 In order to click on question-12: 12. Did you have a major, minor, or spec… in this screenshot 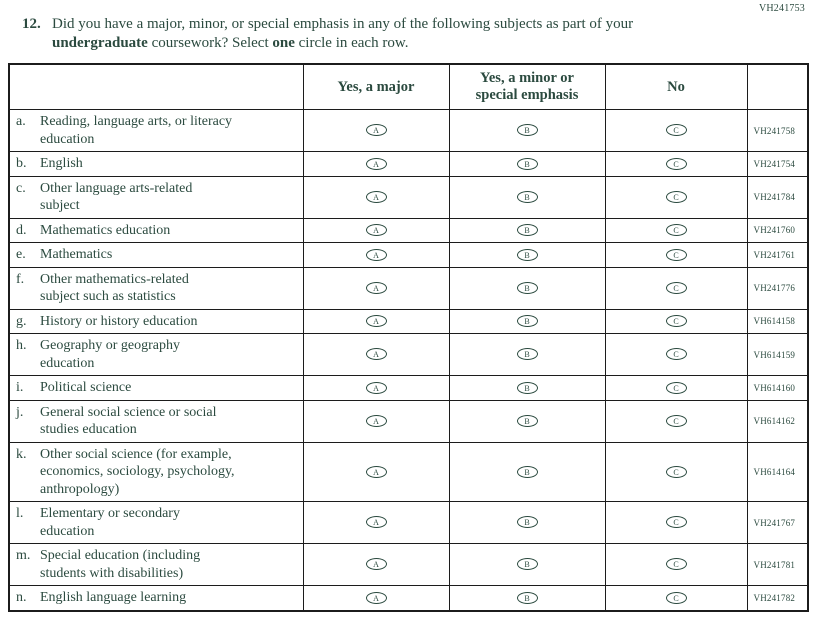, I will do `click(414, 34)`.